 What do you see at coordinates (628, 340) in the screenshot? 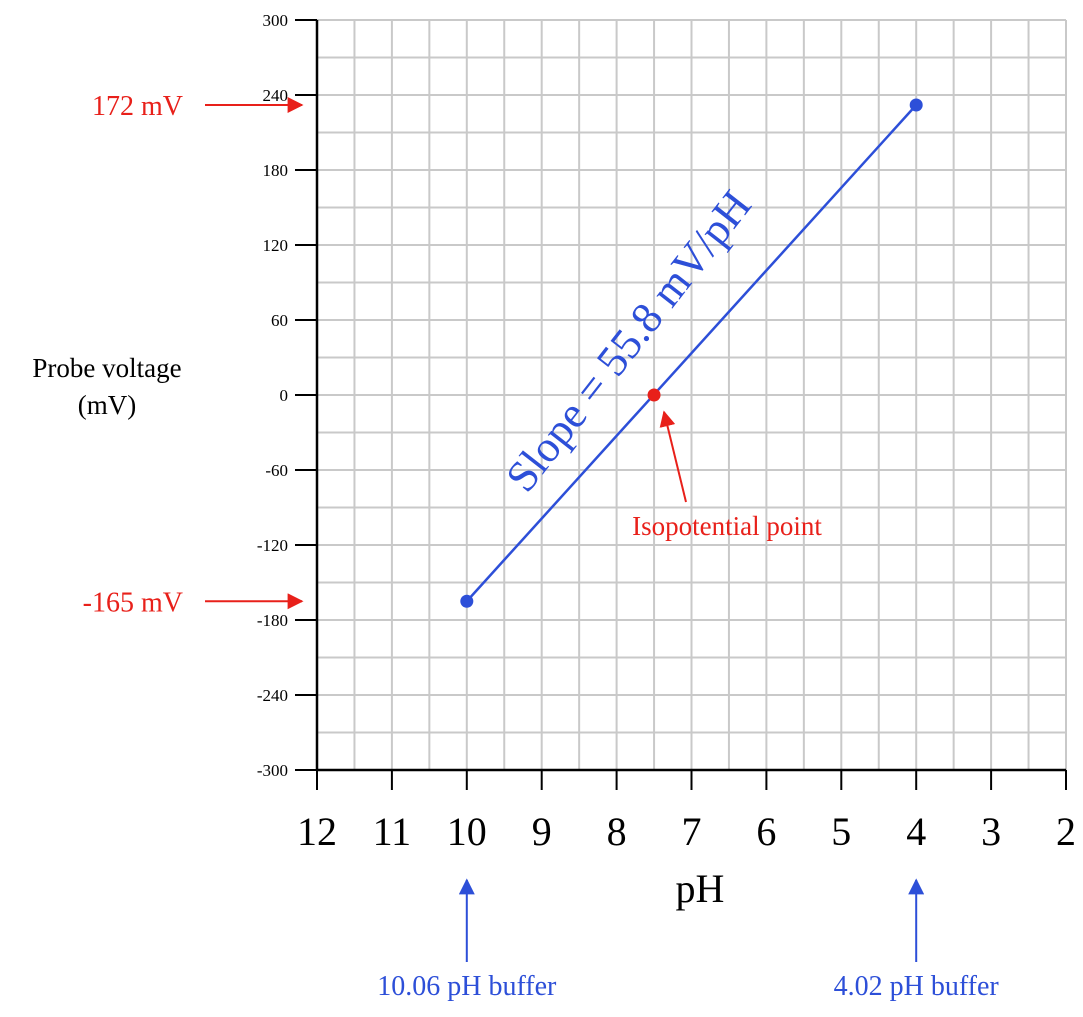
I see `slope-label: Slope = 55.8 mV/pH` at bounding box center [628, 340].